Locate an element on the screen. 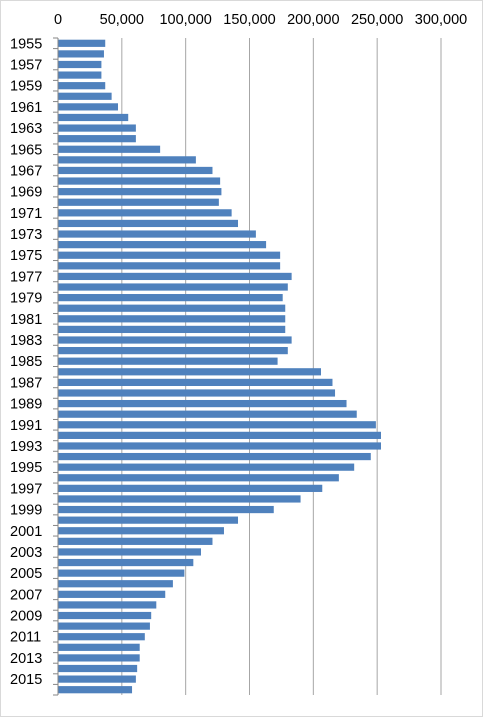  bar-2002 is located at coordinates (135, 541).